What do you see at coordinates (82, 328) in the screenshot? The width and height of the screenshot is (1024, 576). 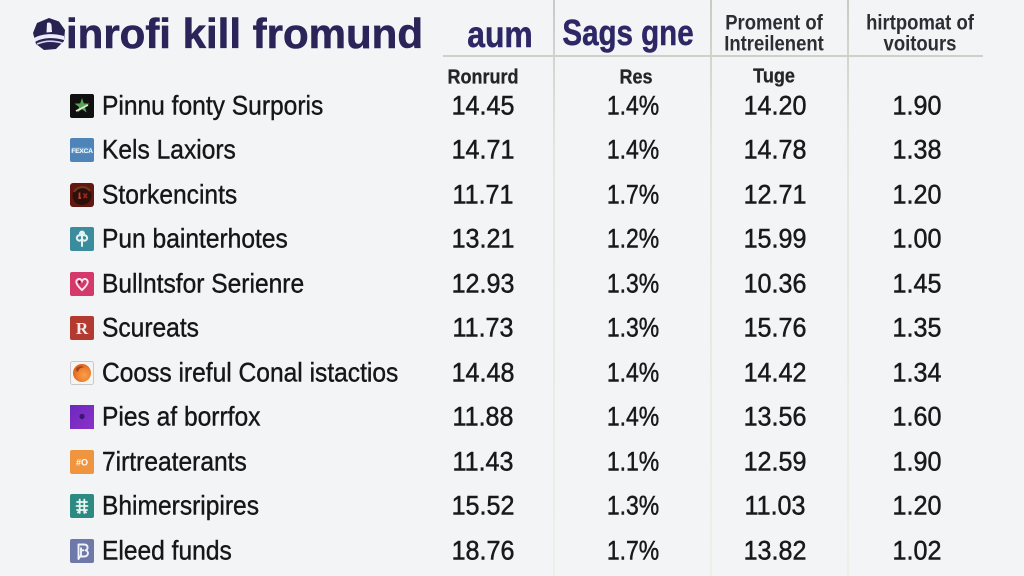 I see `svg-text: R` at bounding box center [82, 328].